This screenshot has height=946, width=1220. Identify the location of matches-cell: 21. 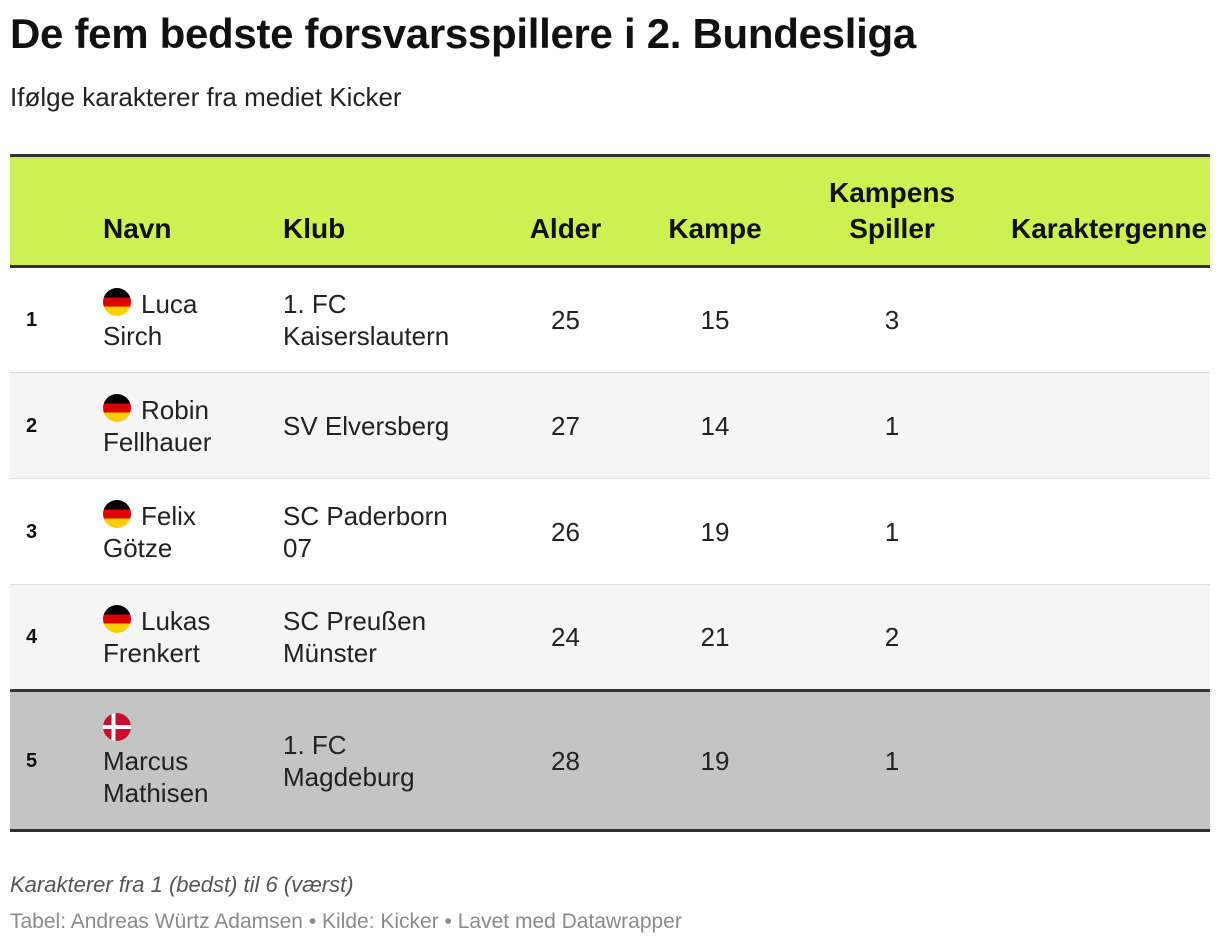
(715, 637).